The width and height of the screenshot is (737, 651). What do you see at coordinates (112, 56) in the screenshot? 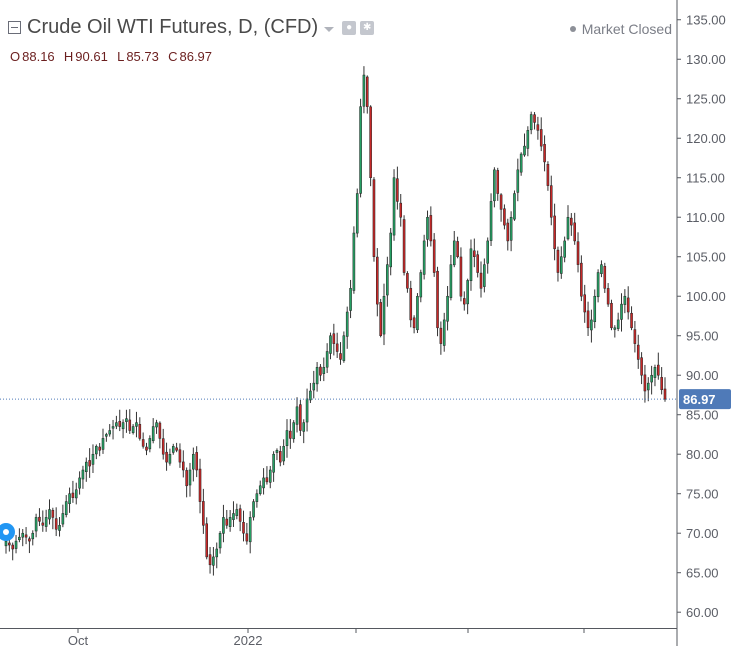
I see `ohlc-readout: O 88.16 H 90.61 L 85.73 C 86.97` at bounding box center [112, 56].